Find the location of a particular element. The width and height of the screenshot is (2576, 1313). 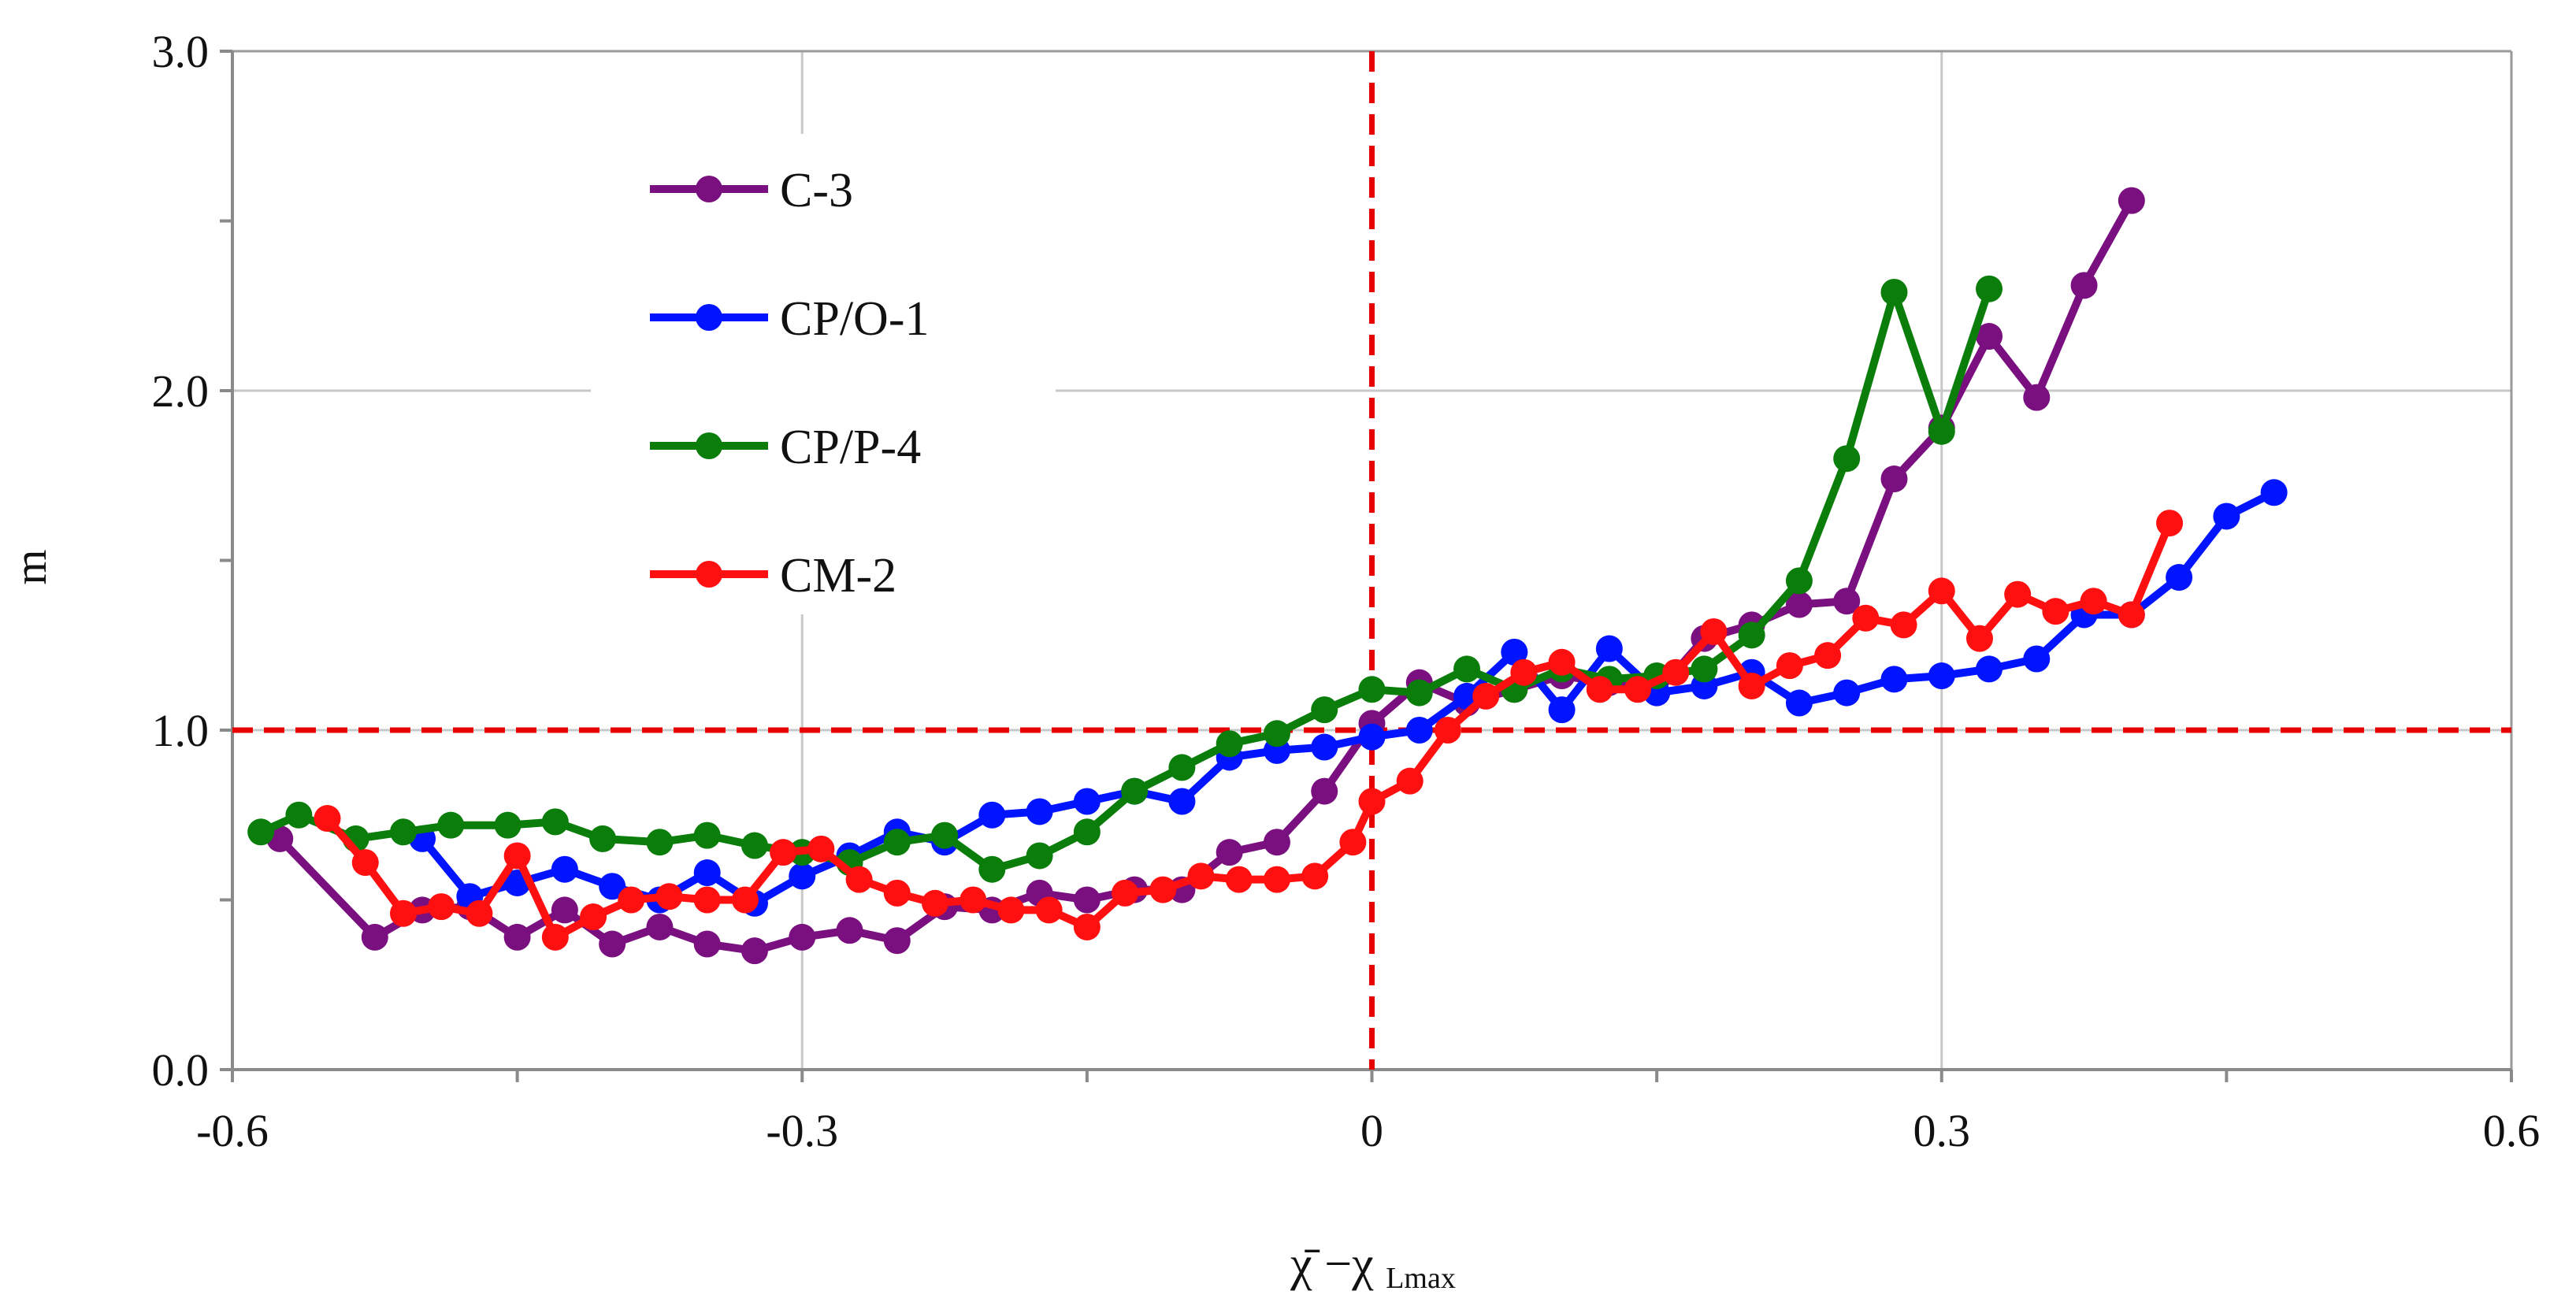

legend-entry-cm-2: CM-2 is located at coordinates (773, 576).